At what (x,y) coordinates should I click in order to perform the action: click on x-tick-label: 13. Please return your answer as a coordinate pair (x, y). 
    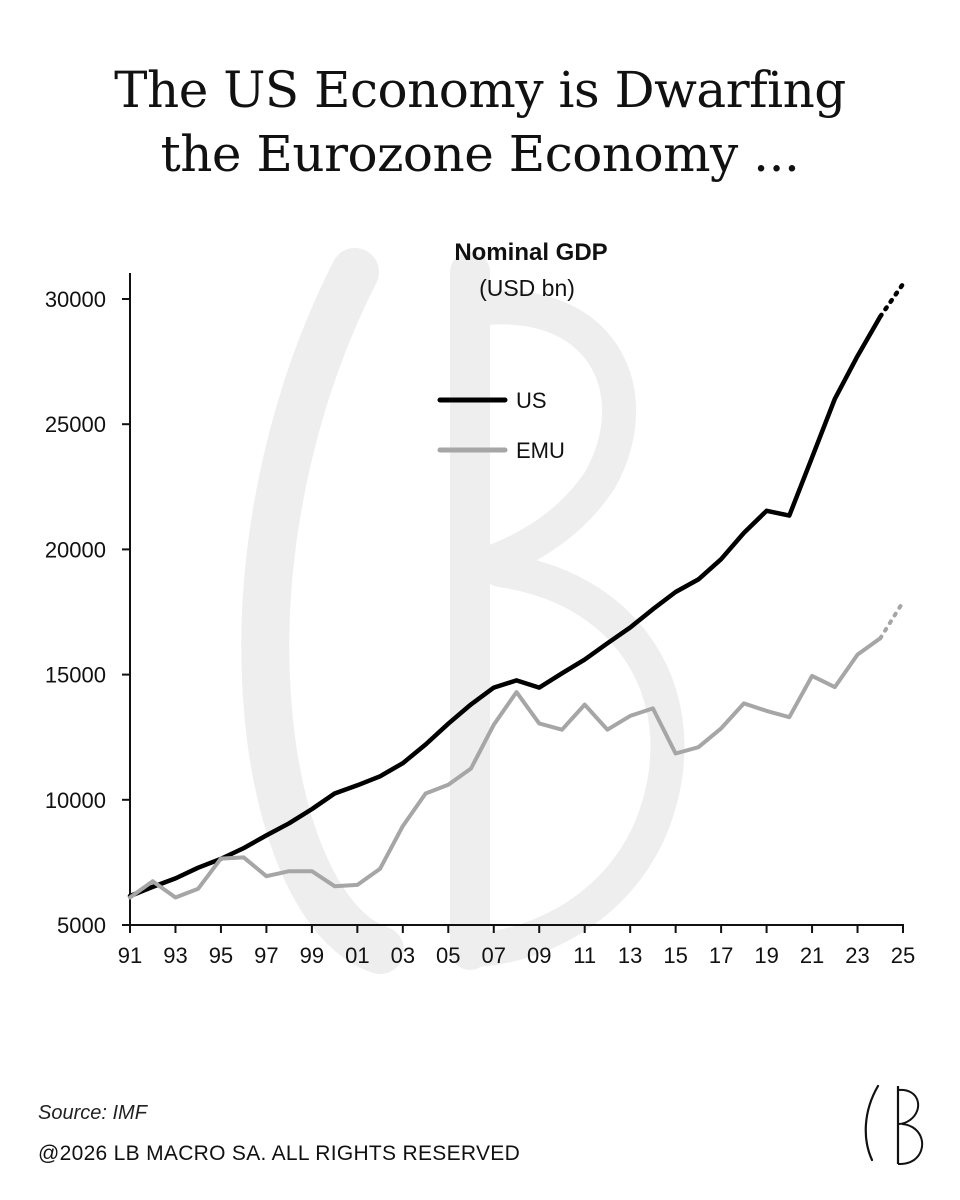
    Looking at the image, I should click on (630, 955).